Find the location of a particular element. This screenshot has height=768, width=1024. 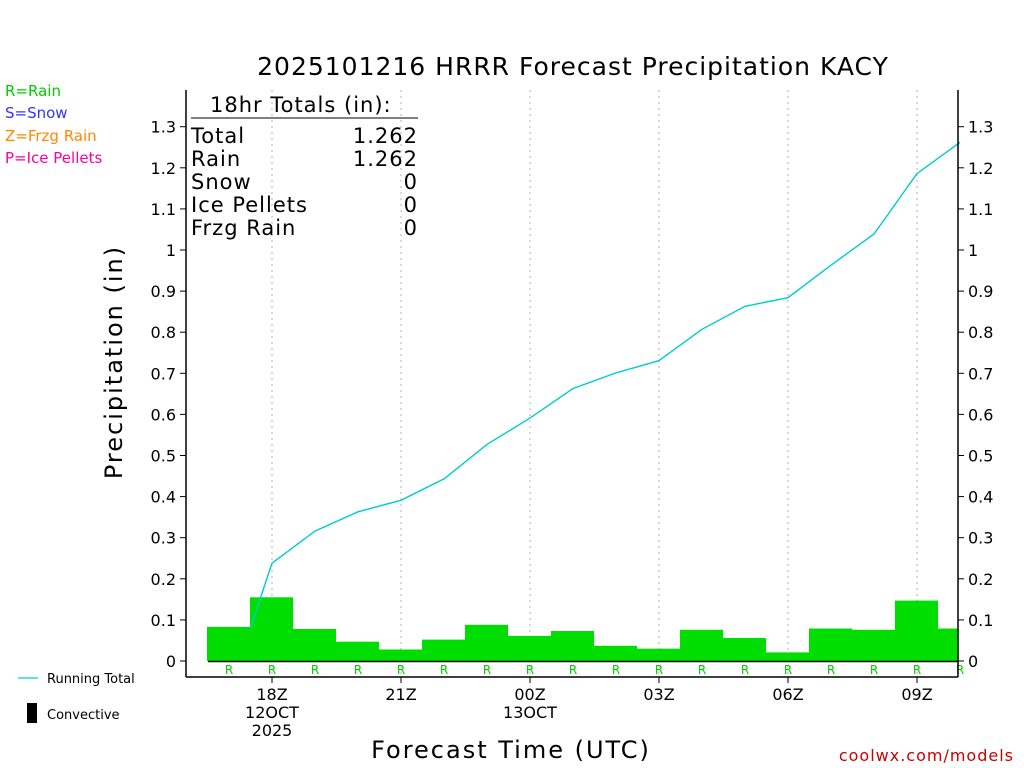

y-tick-label-right: 0.4 is located at coordinates (980, 497).